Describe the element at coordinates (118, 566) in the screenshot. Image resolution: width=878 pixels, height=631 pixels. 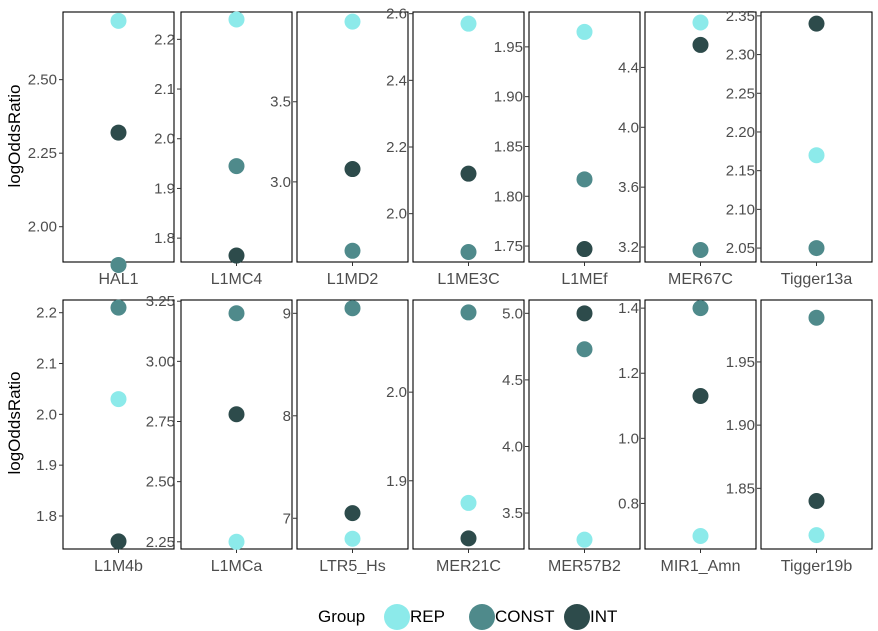
I see `facet-label: L1M4b` at that location.